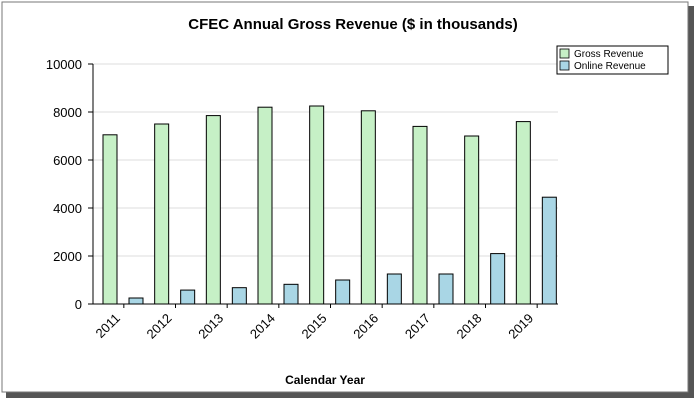 The width and height of the screenshot is (696, 405). Describe the element at coordinates (67, 160) in the screenshot. I see `y-tick-label: 6000` at that location.